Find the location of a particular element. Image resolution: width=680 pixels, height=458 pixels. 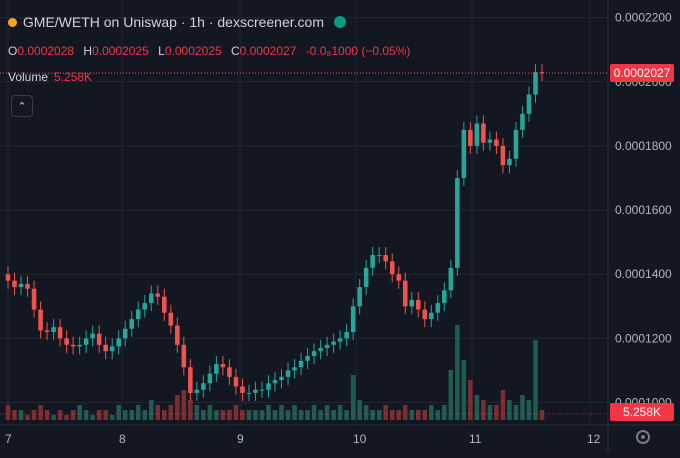

status-dot-icon is located at coordinates (339, 22).